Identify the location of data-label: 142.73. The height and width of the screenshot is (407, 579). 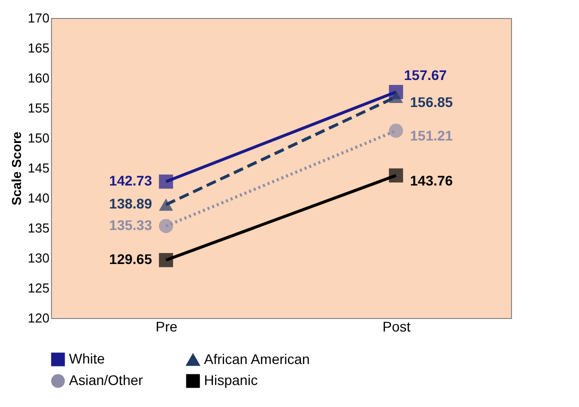
(130, 180).